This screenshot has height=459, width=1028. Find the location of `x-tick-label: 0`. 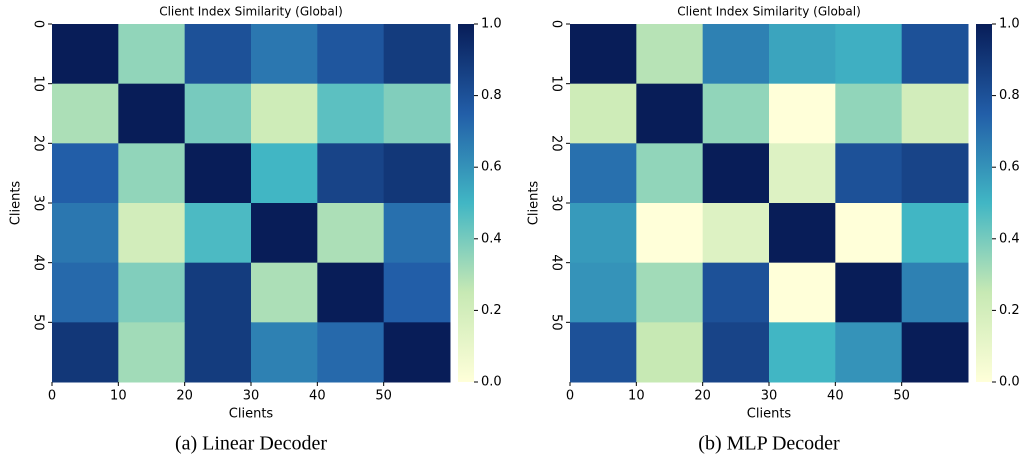

x-tick-label: 0 is located at coordinates (570, 396).